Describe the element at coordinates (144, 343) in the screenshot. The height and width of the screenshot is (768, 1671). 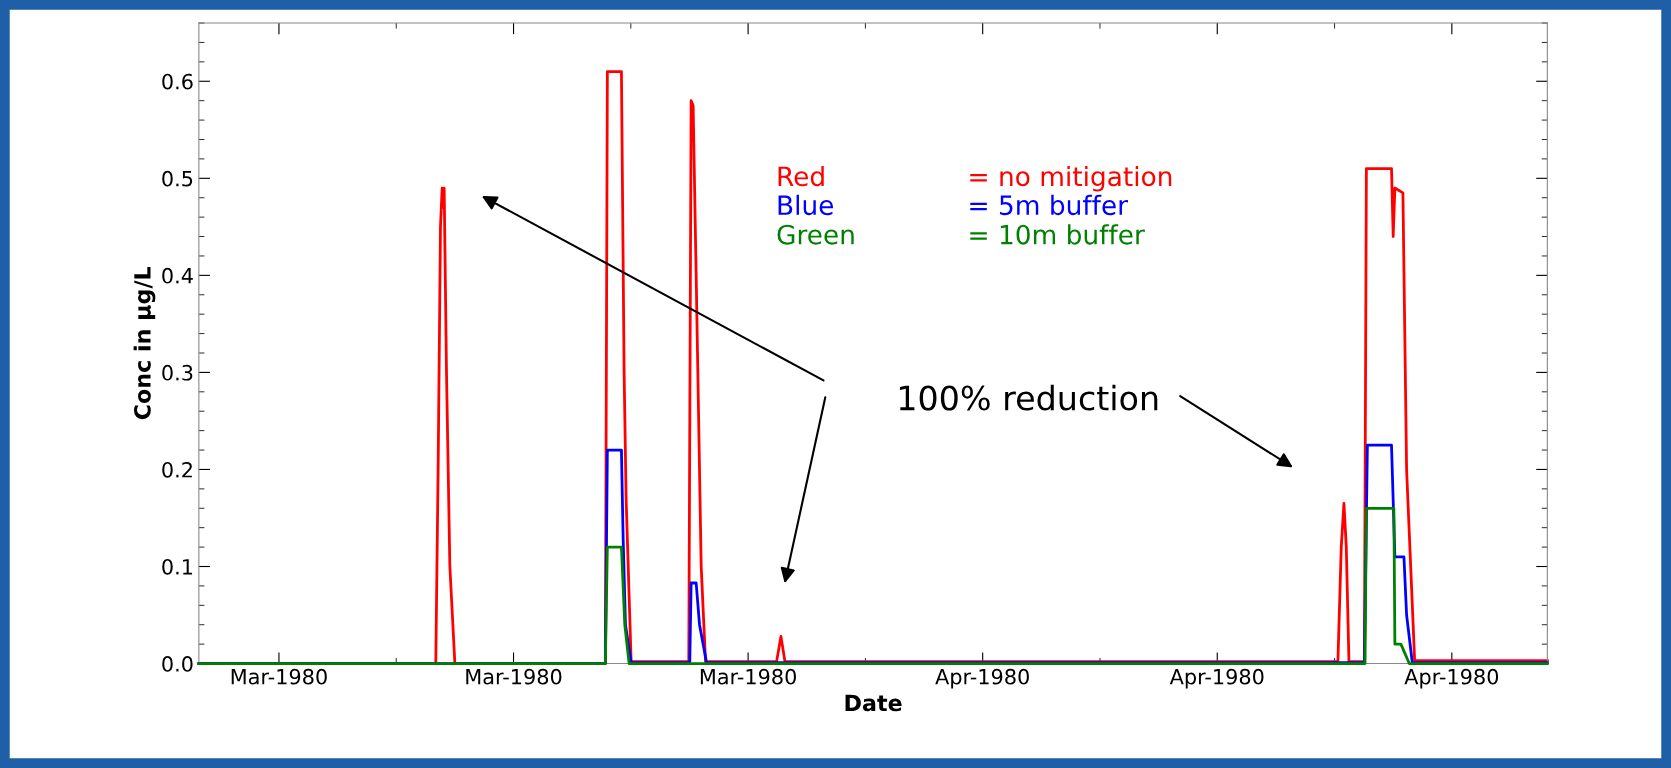
I see `y-axis-title: Conc in µg/L` at that location.